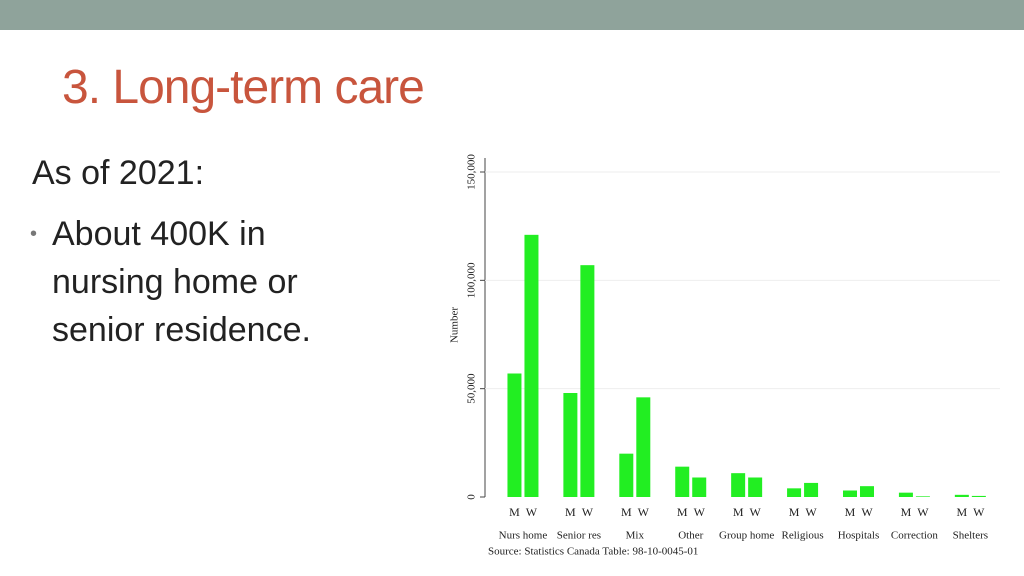 Image resolution: width=1024 pixels, height=576 pixels. I want to click on x-tick-label: Senior res, so click(579, 536).